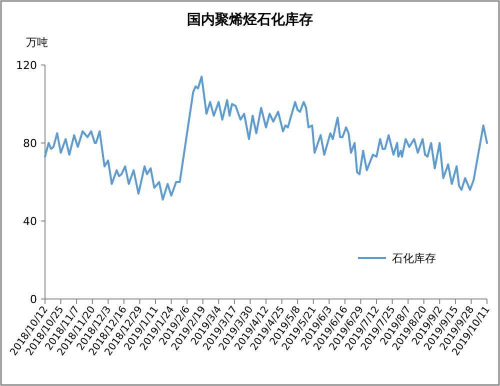  What do you see at coordinates (26, 65) in the screenshot?
I see `y-tick-label: 120` at bounding box center [26, 65].